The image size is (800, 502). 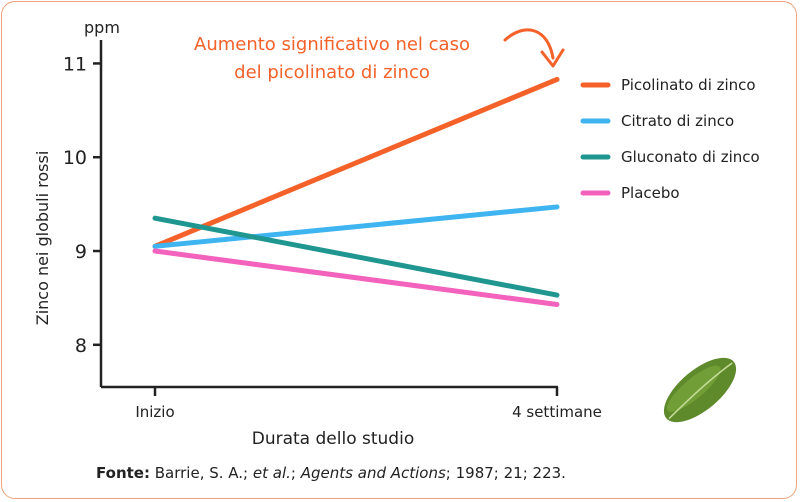 What do you see at coordinates (677, 121) in the screenshot?
I see `legend-label: Citrato di zinco` at bounding box center [677, 121].